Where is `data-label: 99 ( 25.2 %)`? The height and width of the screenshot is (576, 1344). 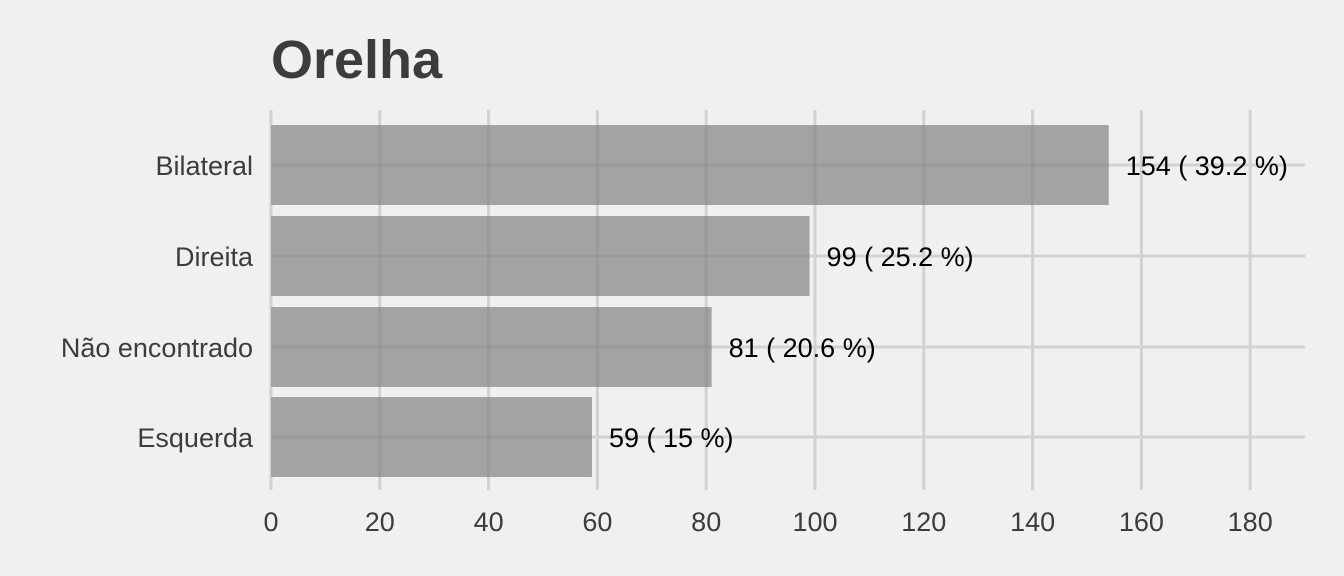
data-label: 99 ( 25.2 %) is located at coordinates (900, 257).